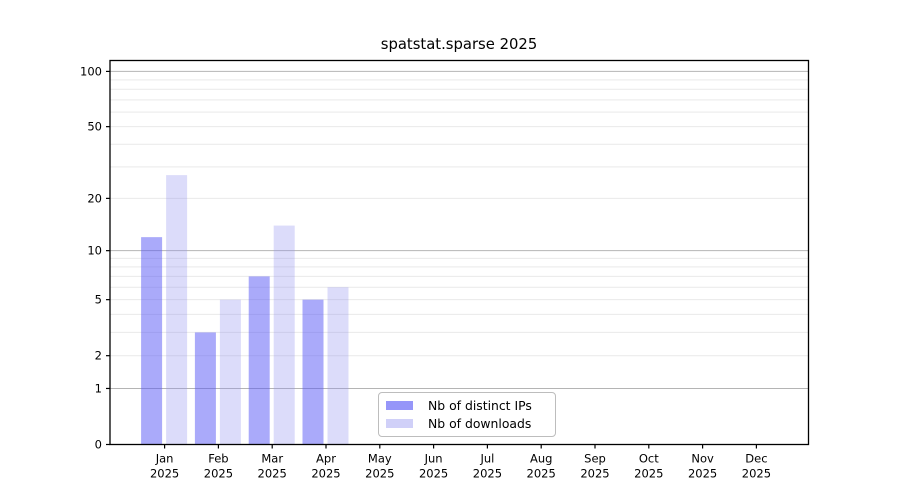  Describe the element at coordinates (164, 459) in the screenshot. I see `x-tick-month: Jan` at that location.